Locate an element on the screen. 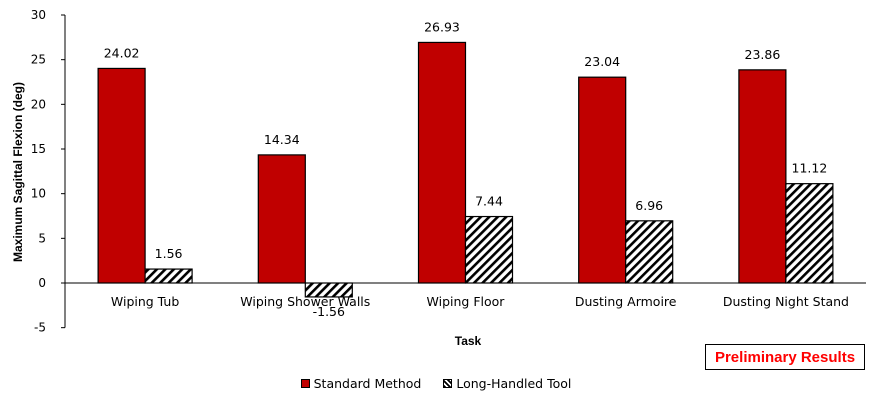 The height and width of the screenshot is (394, 872). y-axis-title: Maximum Sagittal Flexion (deg) is located at coordinates (18, 172).